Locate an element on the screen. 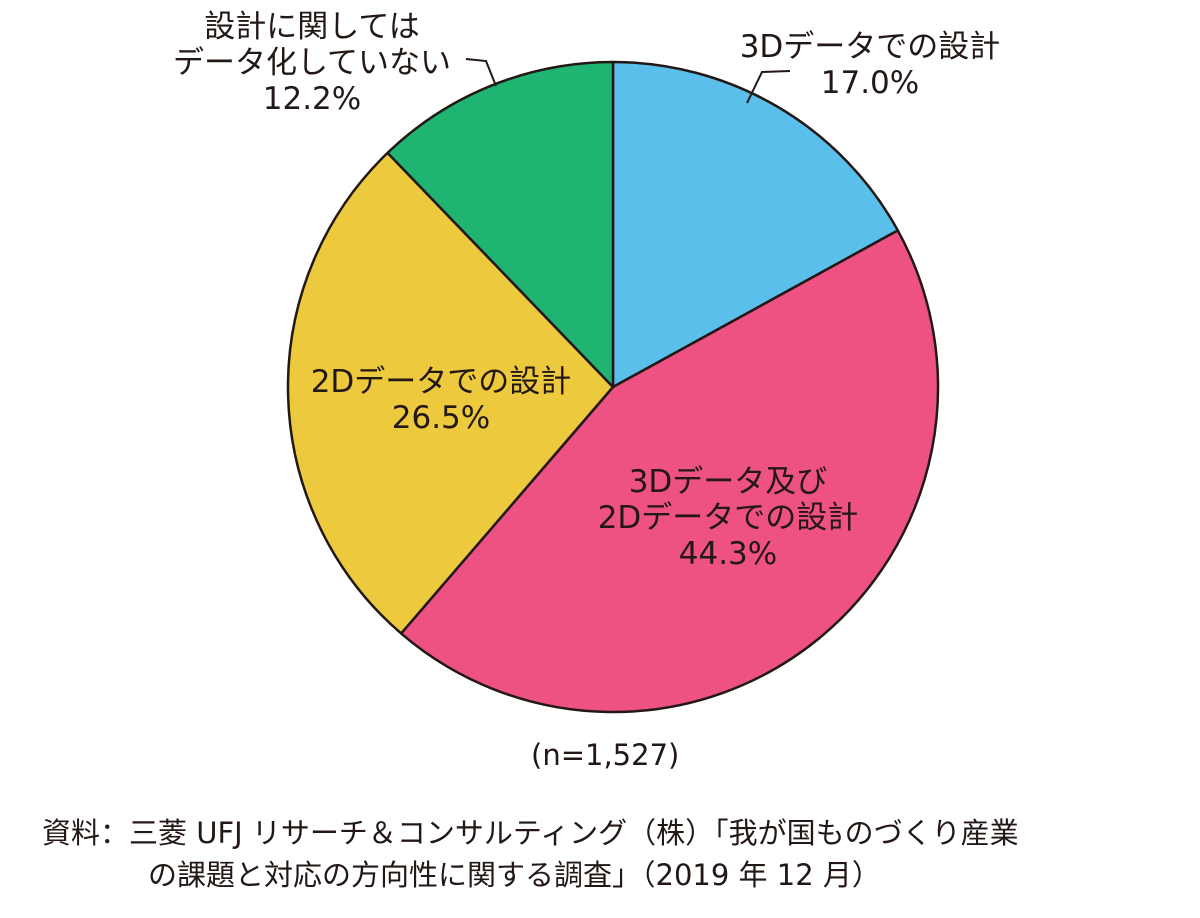 Image resolution: width=1200 pixels, height=918 pixels. sample-size-label: (n=1,527) is located at coordinates (605, 755).